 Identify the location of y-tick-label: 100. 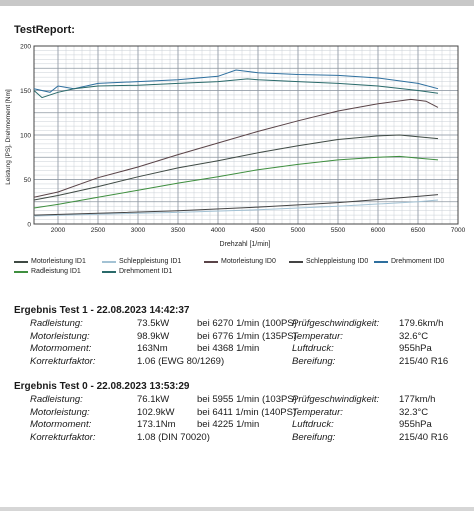
(25, 136).